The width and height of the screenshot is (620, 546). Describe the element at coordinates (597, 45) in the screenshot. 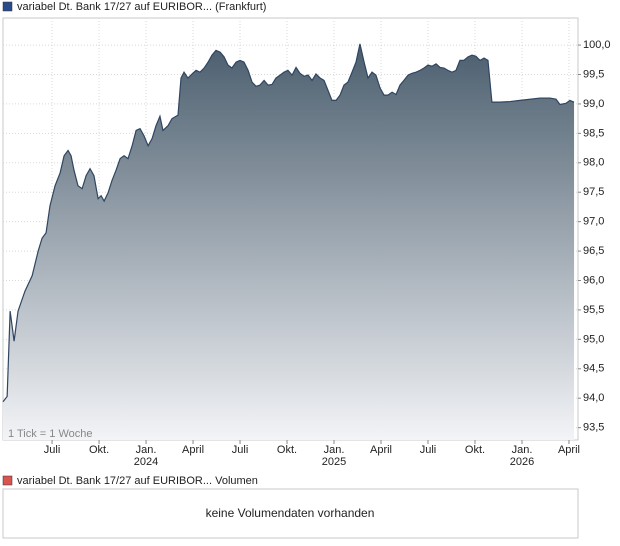

I see `y-tick-label: 100,0` at that location.